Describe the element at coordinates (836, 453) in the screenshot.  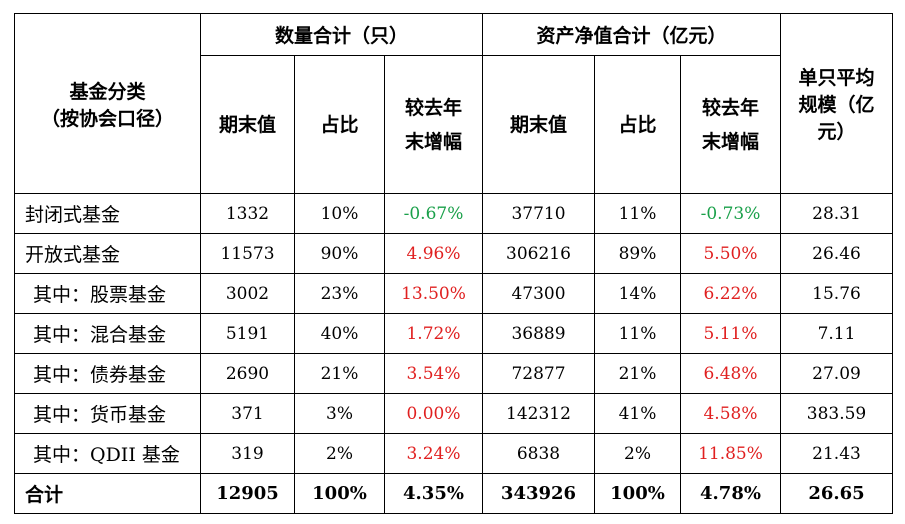
I see `avg-scale: 21.43` at that location.